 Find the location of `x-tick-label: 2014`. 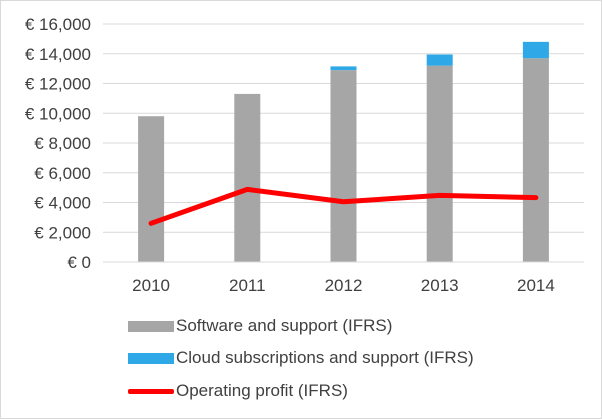

x-tick-label: 2014 is located at coordinates (536, 285).